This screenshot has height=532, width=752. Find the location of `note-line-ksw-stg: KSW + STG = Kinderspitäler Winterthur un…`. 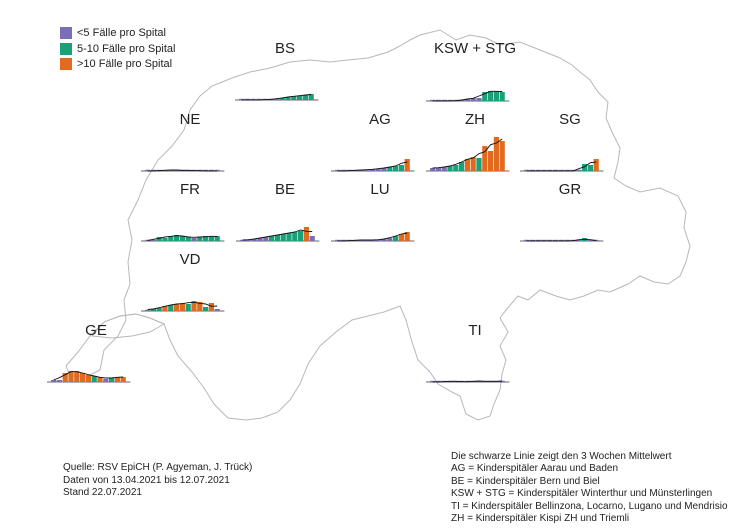

note-line-ksw-stg: KSW + STG = Kinderspitäler Winterthur un… is located at coordinates (582, 494).